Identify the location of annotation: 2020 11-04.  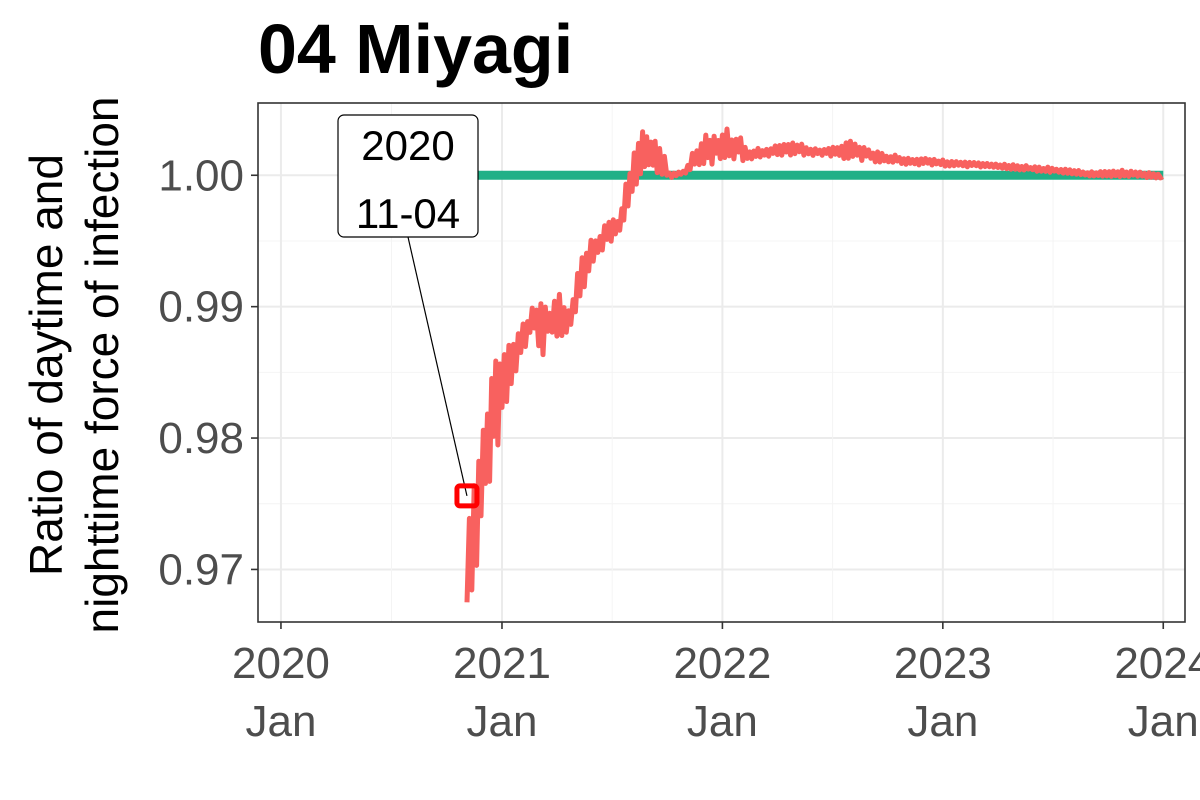
(408, 311).